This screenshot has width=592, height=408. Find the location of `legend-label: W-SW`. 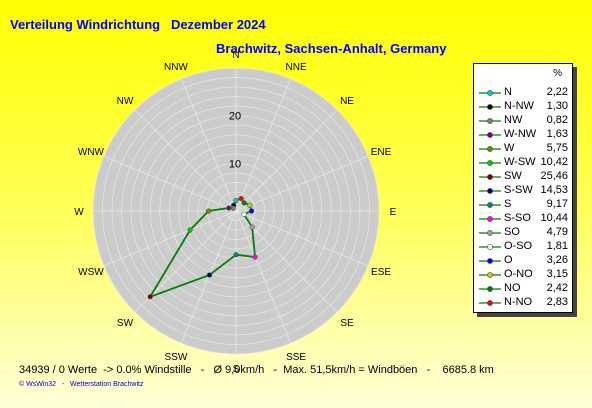

legend-label: W-SW is located at coordinates (520, 162).